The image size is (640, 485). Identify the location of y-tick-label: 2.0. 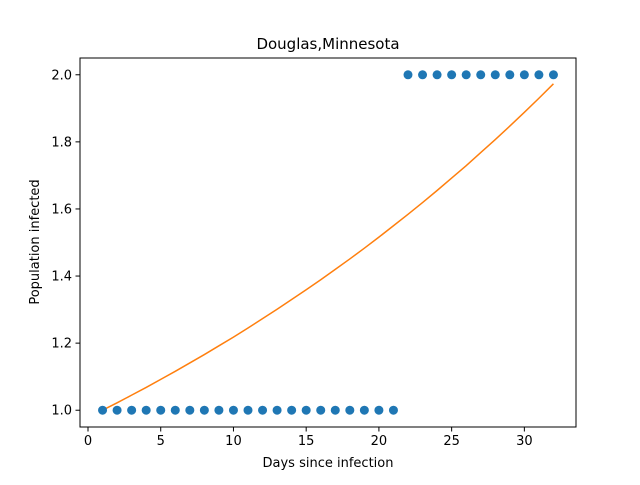
(61, 75).